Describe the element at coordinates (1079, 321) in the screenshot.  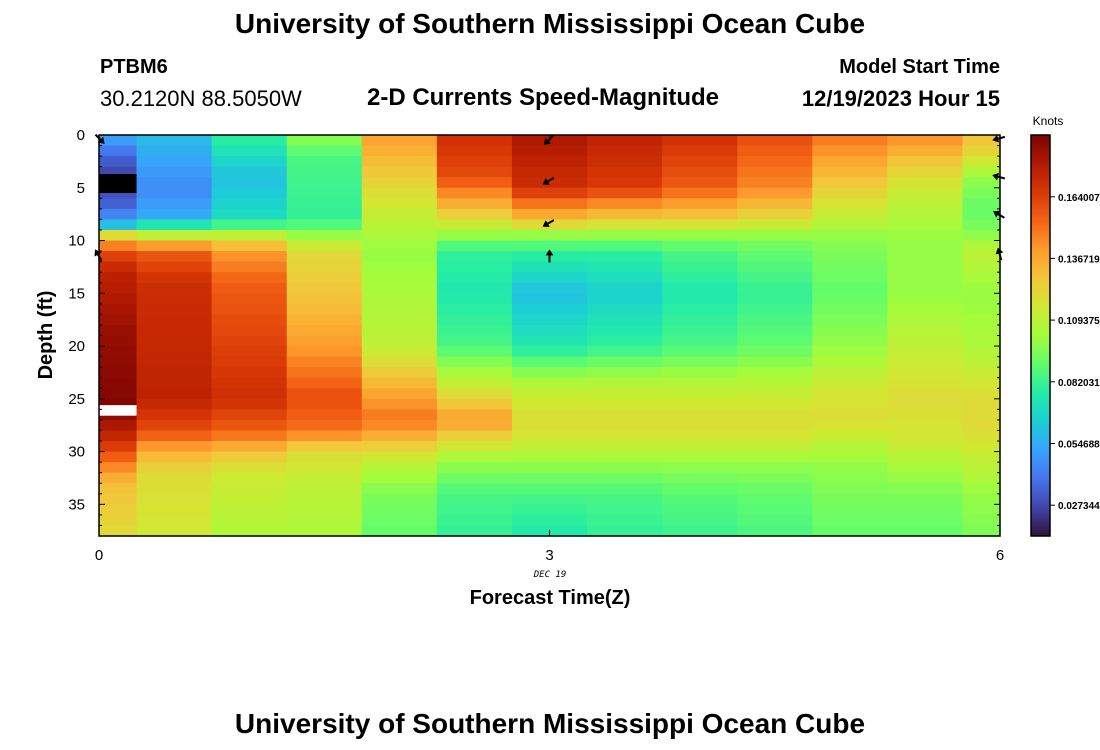
I see `colorbar-tick-label: 0.109375` at that location.